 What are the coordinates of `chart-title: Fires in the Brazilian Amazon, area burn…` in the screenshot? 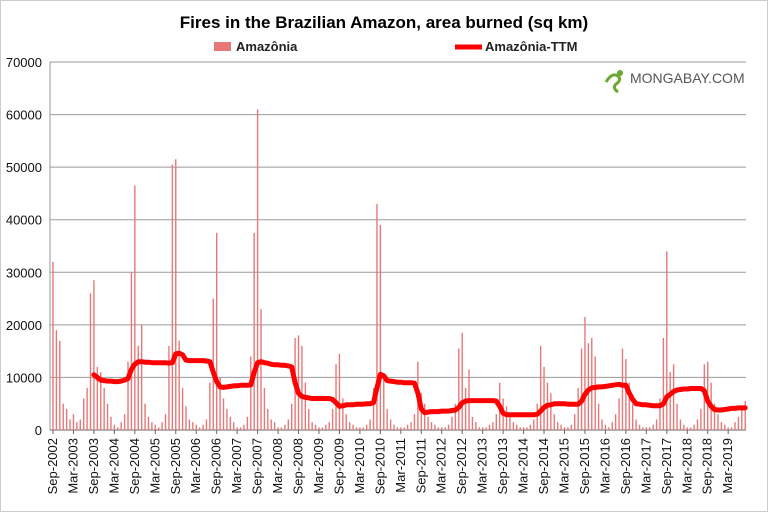 It's located at (384, 22).